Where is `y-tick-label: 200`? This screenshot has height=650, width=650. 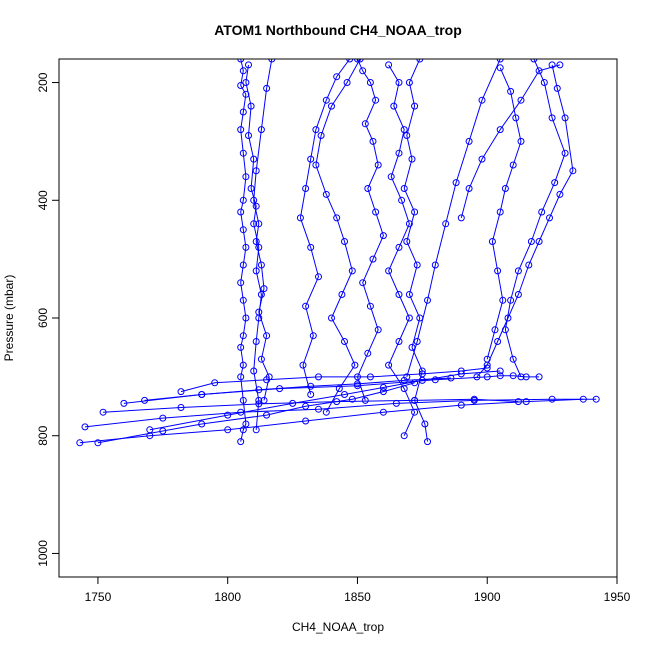
y-tick-label: 200 is located at coordinates (43, 82).